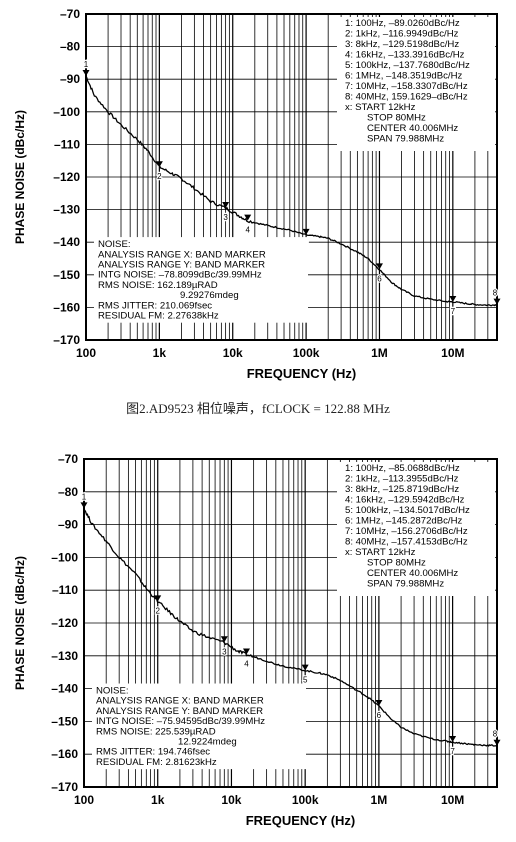  What do you see at coordinates (155, 305) in the screenshot?
I see `noise-block-line: RMS JITTER: 210.069fsec` at bounding box center [155, 305].